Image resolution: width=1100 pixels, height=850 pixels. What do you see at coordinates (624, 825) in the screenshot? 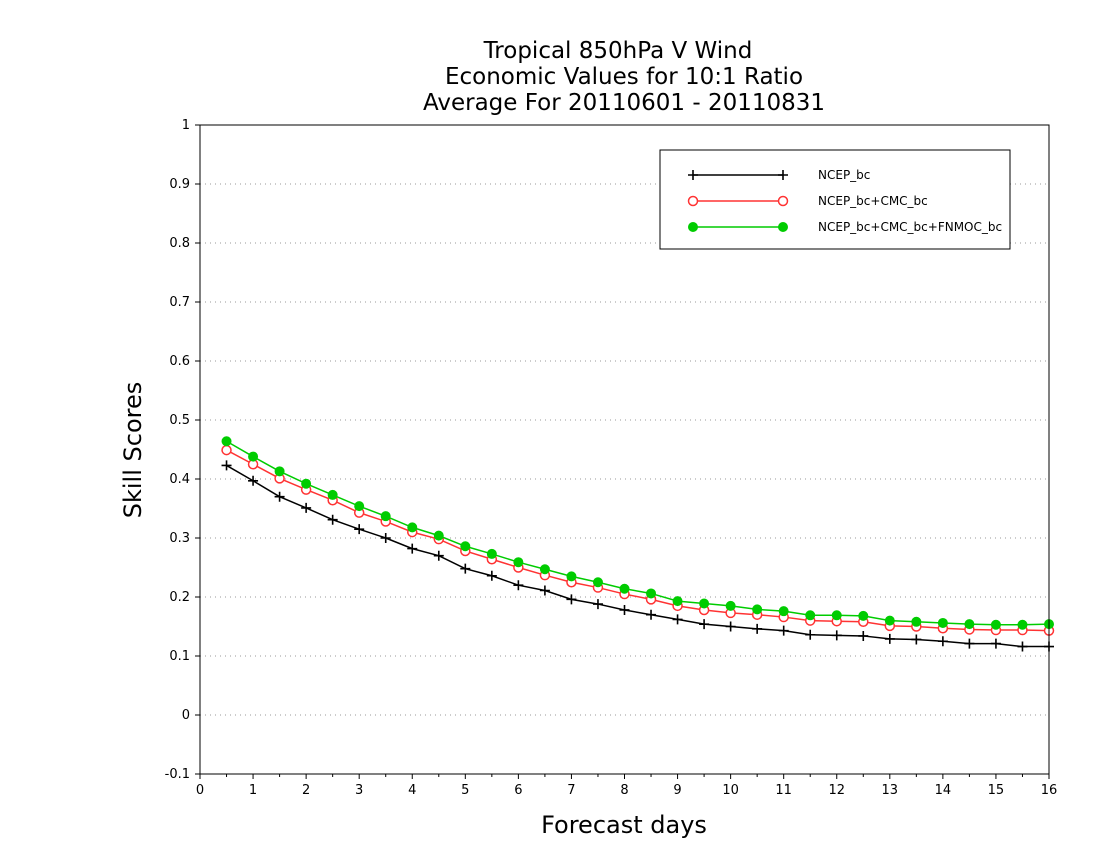
I see `x-axis-title: Forecast days` at bounding box center [624, 825].